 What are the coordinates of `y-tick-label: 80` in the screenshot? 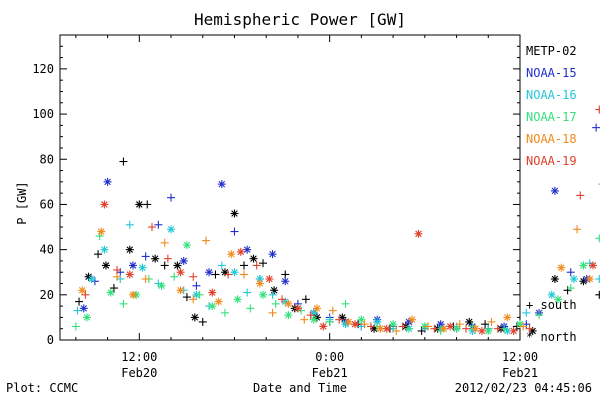 It's located at (47, 159).